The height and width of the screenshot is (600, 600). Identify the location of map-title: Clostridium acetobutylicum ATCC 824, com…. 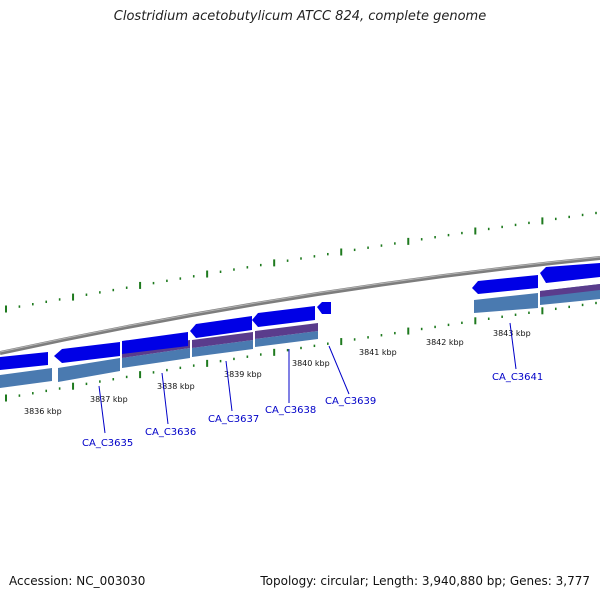
(300, 16).